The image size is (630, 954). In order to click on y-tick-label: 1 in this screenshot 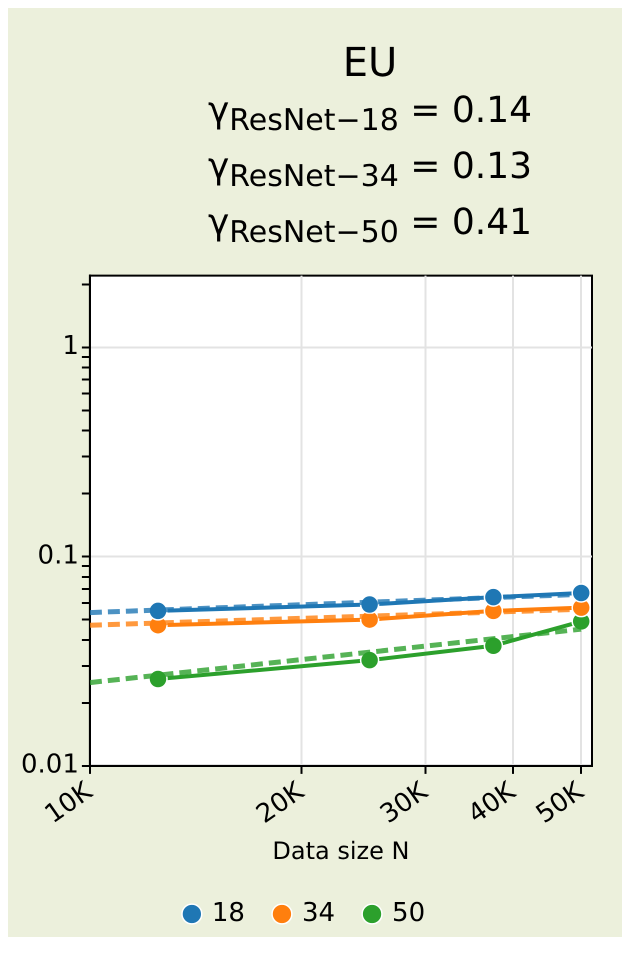, I will do `click(70, 345)`.